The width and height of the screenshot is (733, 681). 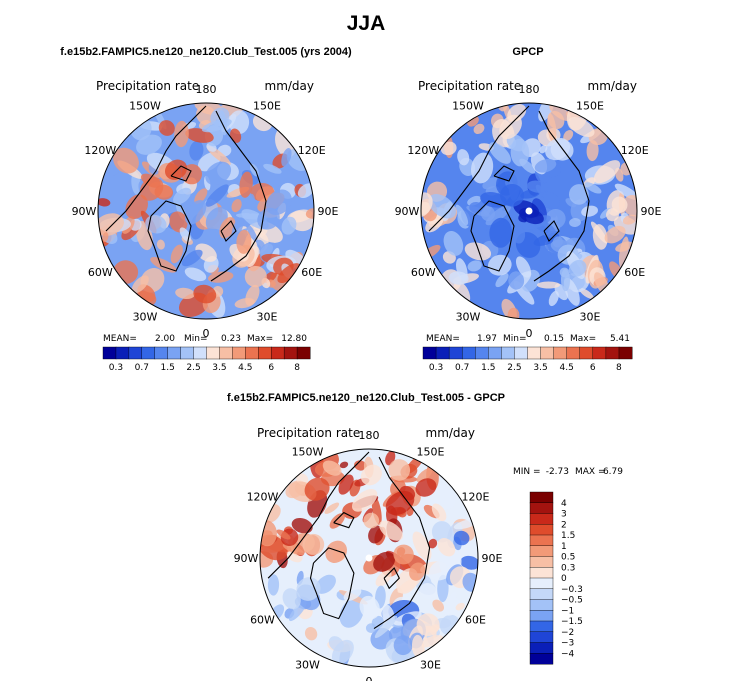 I want to click on longitude-label: 60E, so click(x=475, y=620).